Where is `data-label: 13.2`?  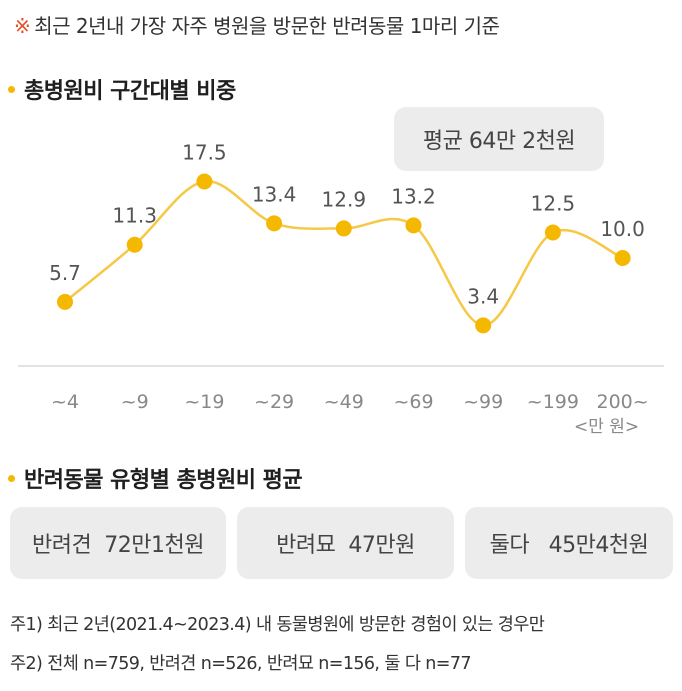 data-label: 13.2 is located at coordinates (413, 196).